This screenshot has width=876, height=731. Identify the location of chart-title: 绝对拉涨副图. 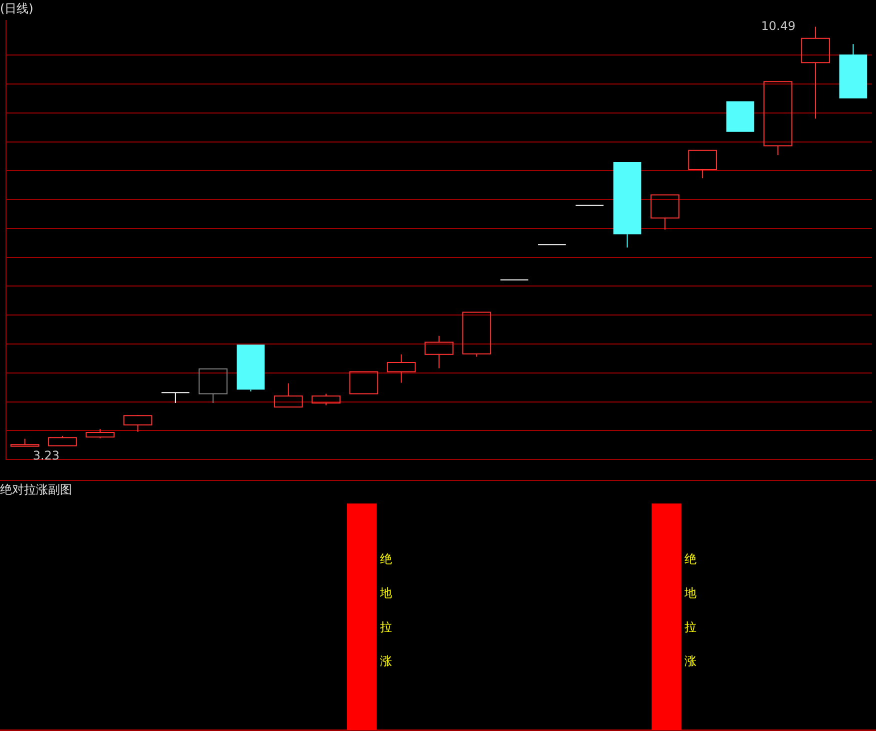
(36, 489).